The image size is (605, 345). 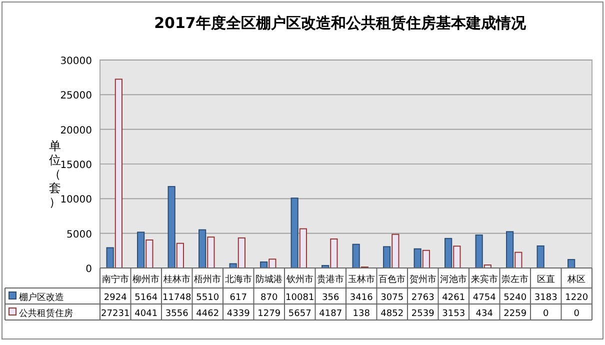 What do you see at coordinates (454, 314) in the screenshot?
I see `data-label: 3153` at bounding box center [454, 314].